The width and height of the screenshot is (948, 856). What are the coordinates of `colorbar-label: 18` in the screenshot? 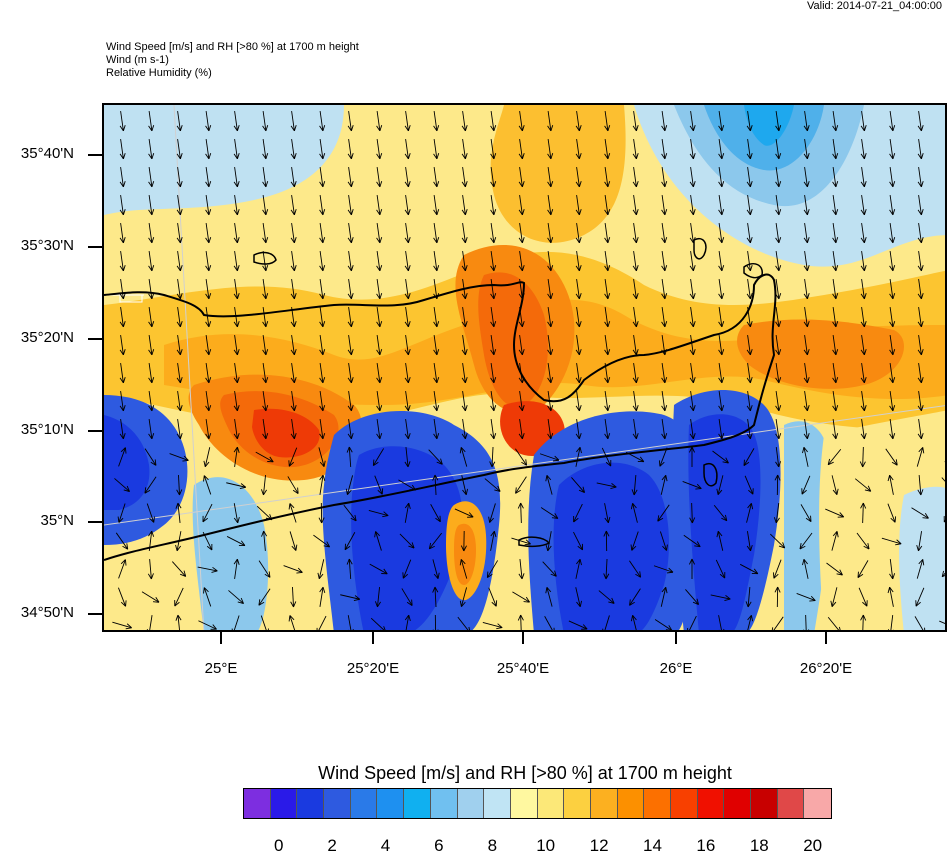 It's located at (759, 846).